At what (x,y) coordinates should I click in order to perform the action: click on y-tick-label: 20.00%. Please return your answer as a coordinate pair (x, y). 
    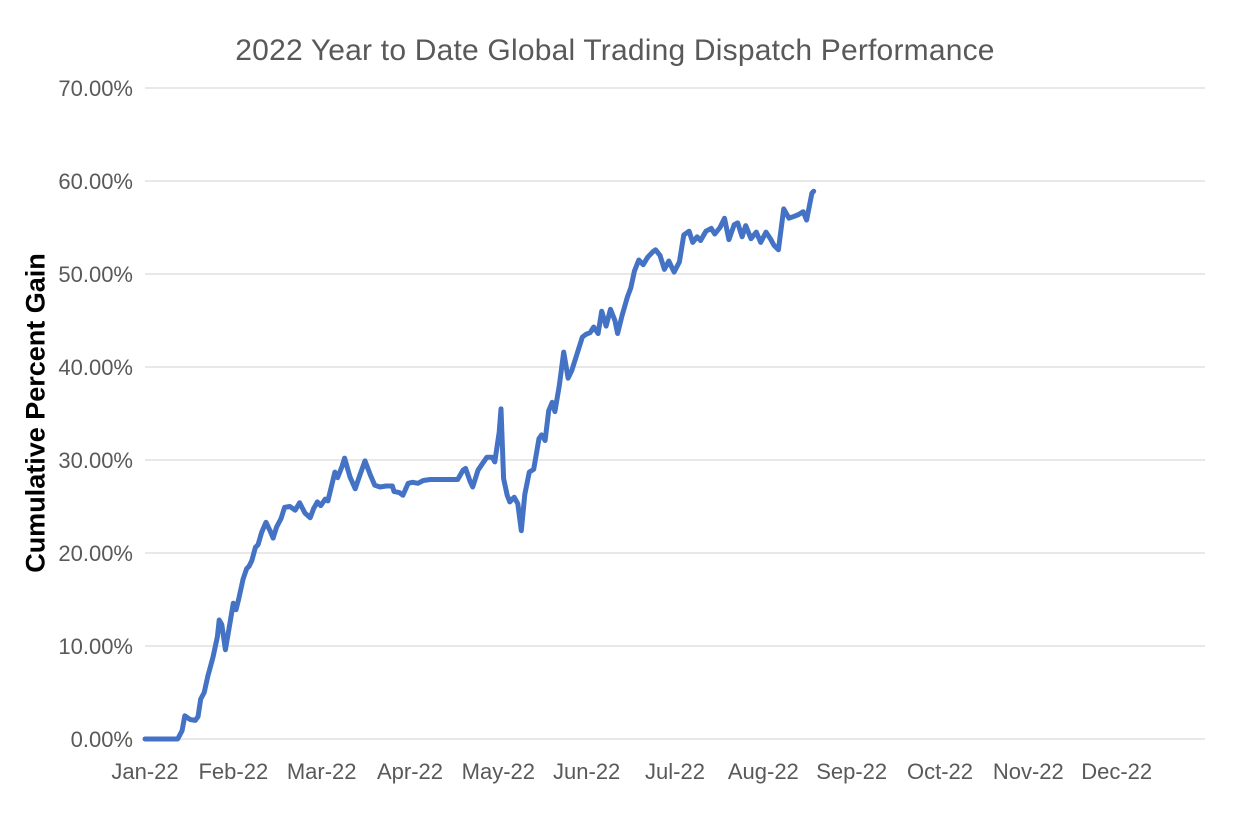
    Looking at the image, I should click on (95, 553).